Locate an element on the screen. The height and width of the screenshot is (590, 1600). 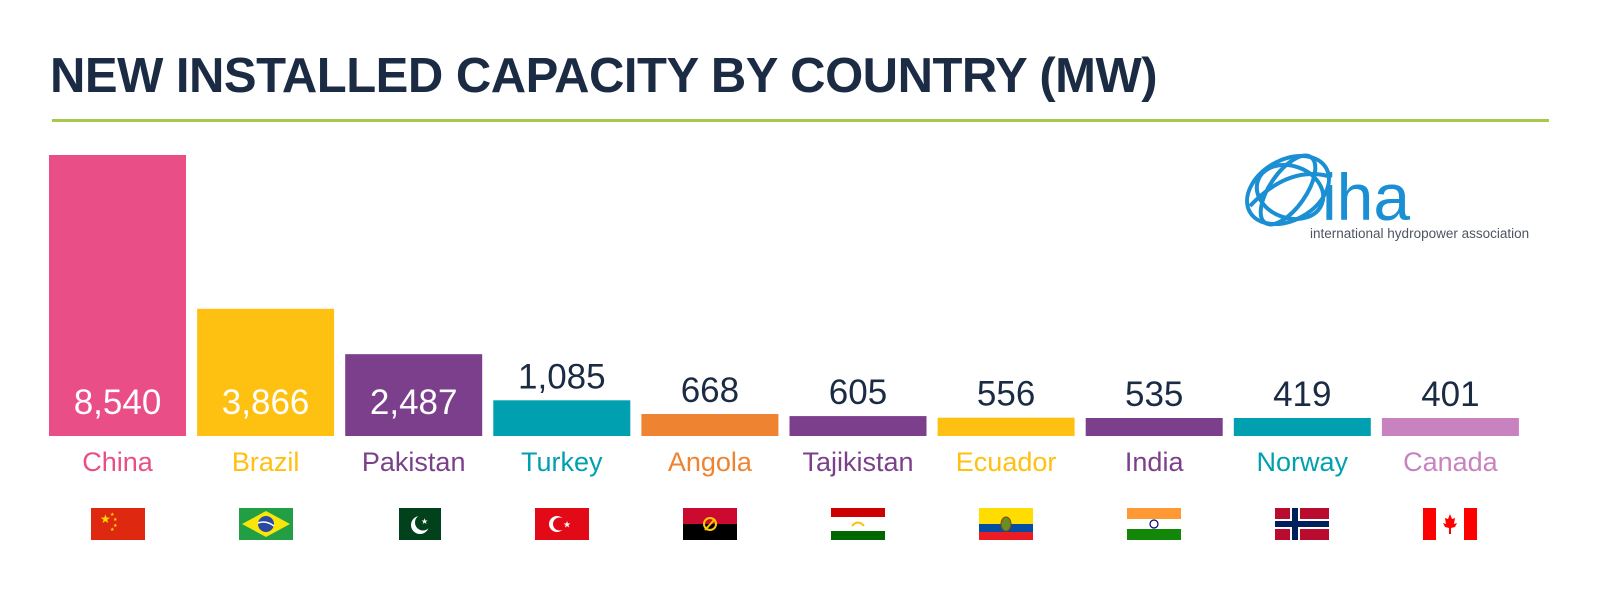
value-label: 419 is located at coordinates (1302, 394).